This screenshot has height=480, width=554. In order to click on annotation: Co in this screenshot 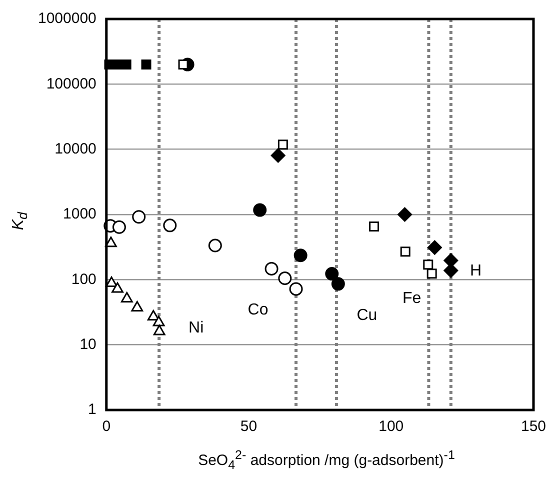, I will do `click(258, 310)`.